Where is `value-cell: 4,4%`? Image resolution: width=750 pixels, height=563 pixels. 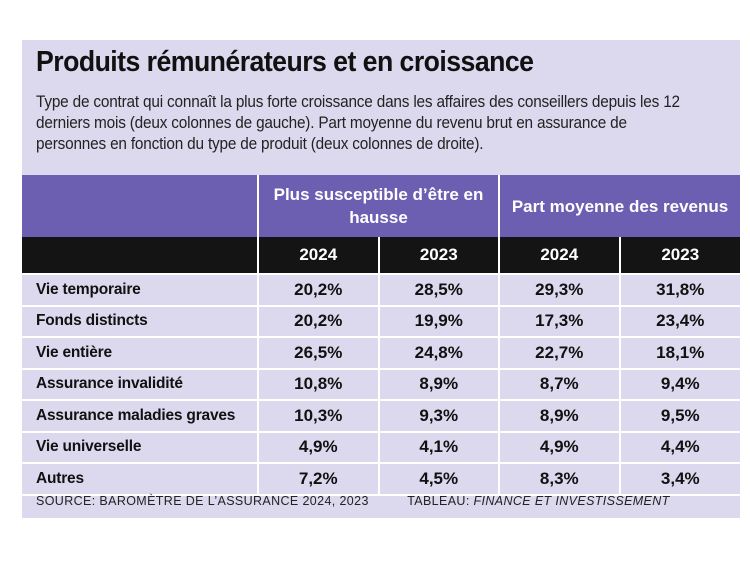
value-cell: 4,4% is located at coordinates (679, 447).